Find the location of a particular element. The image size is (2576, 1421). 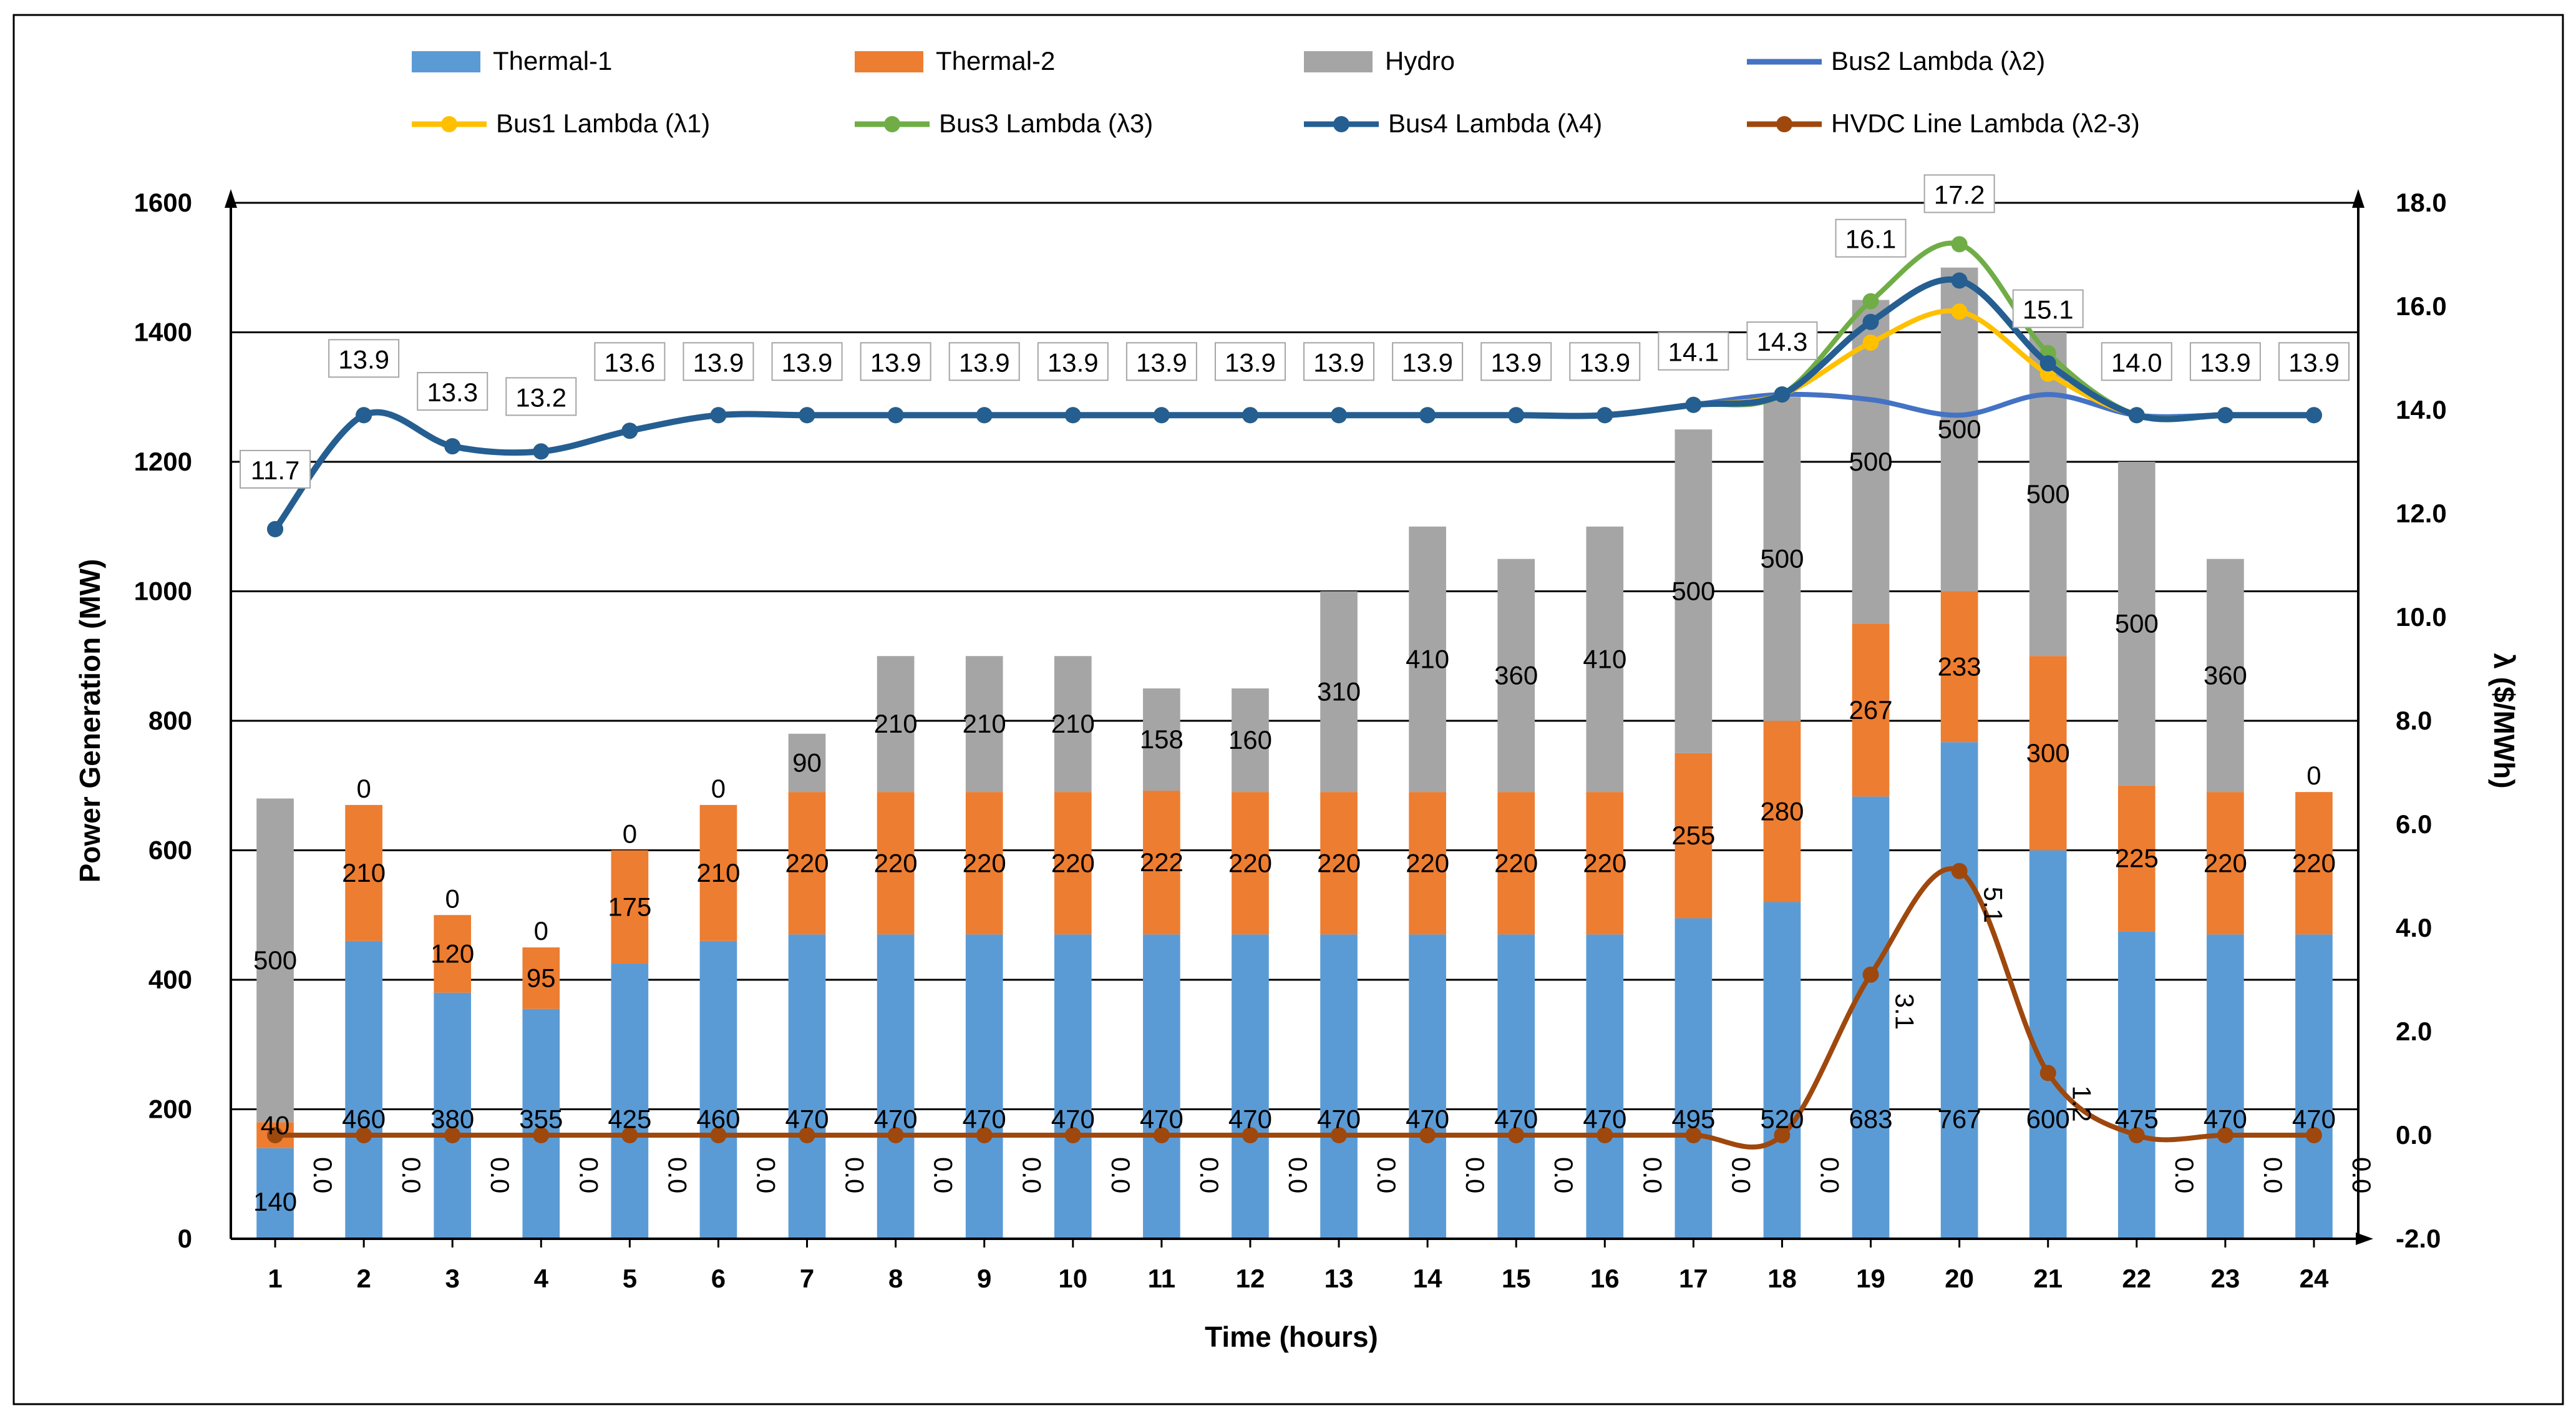

bar-data-label: 0 is located at coordinates (718, 788).